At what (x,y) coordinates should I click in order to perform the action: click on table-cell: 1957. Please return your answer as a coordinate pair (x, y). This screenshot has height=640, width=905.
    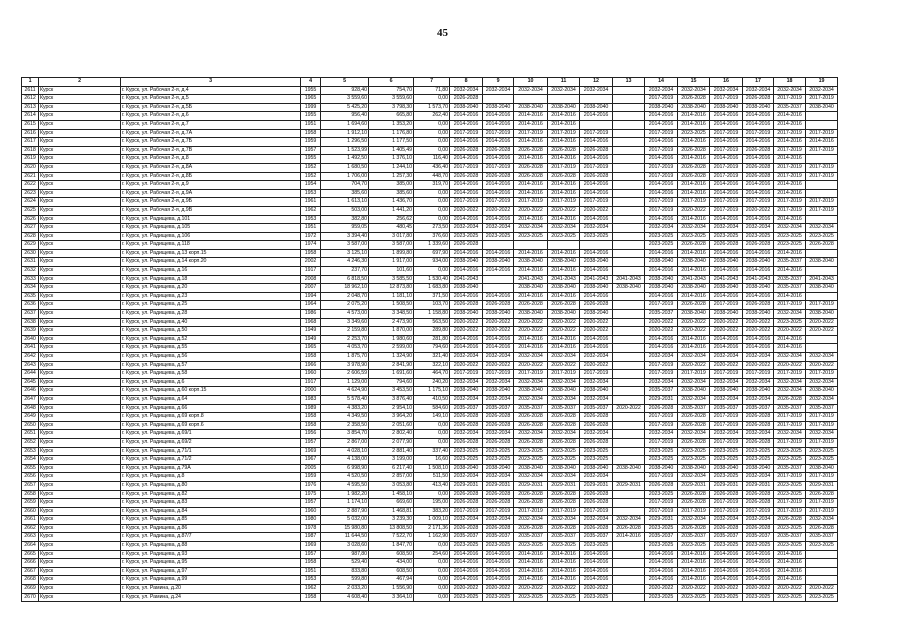
    Looking at the image, I should click on (310, 503).